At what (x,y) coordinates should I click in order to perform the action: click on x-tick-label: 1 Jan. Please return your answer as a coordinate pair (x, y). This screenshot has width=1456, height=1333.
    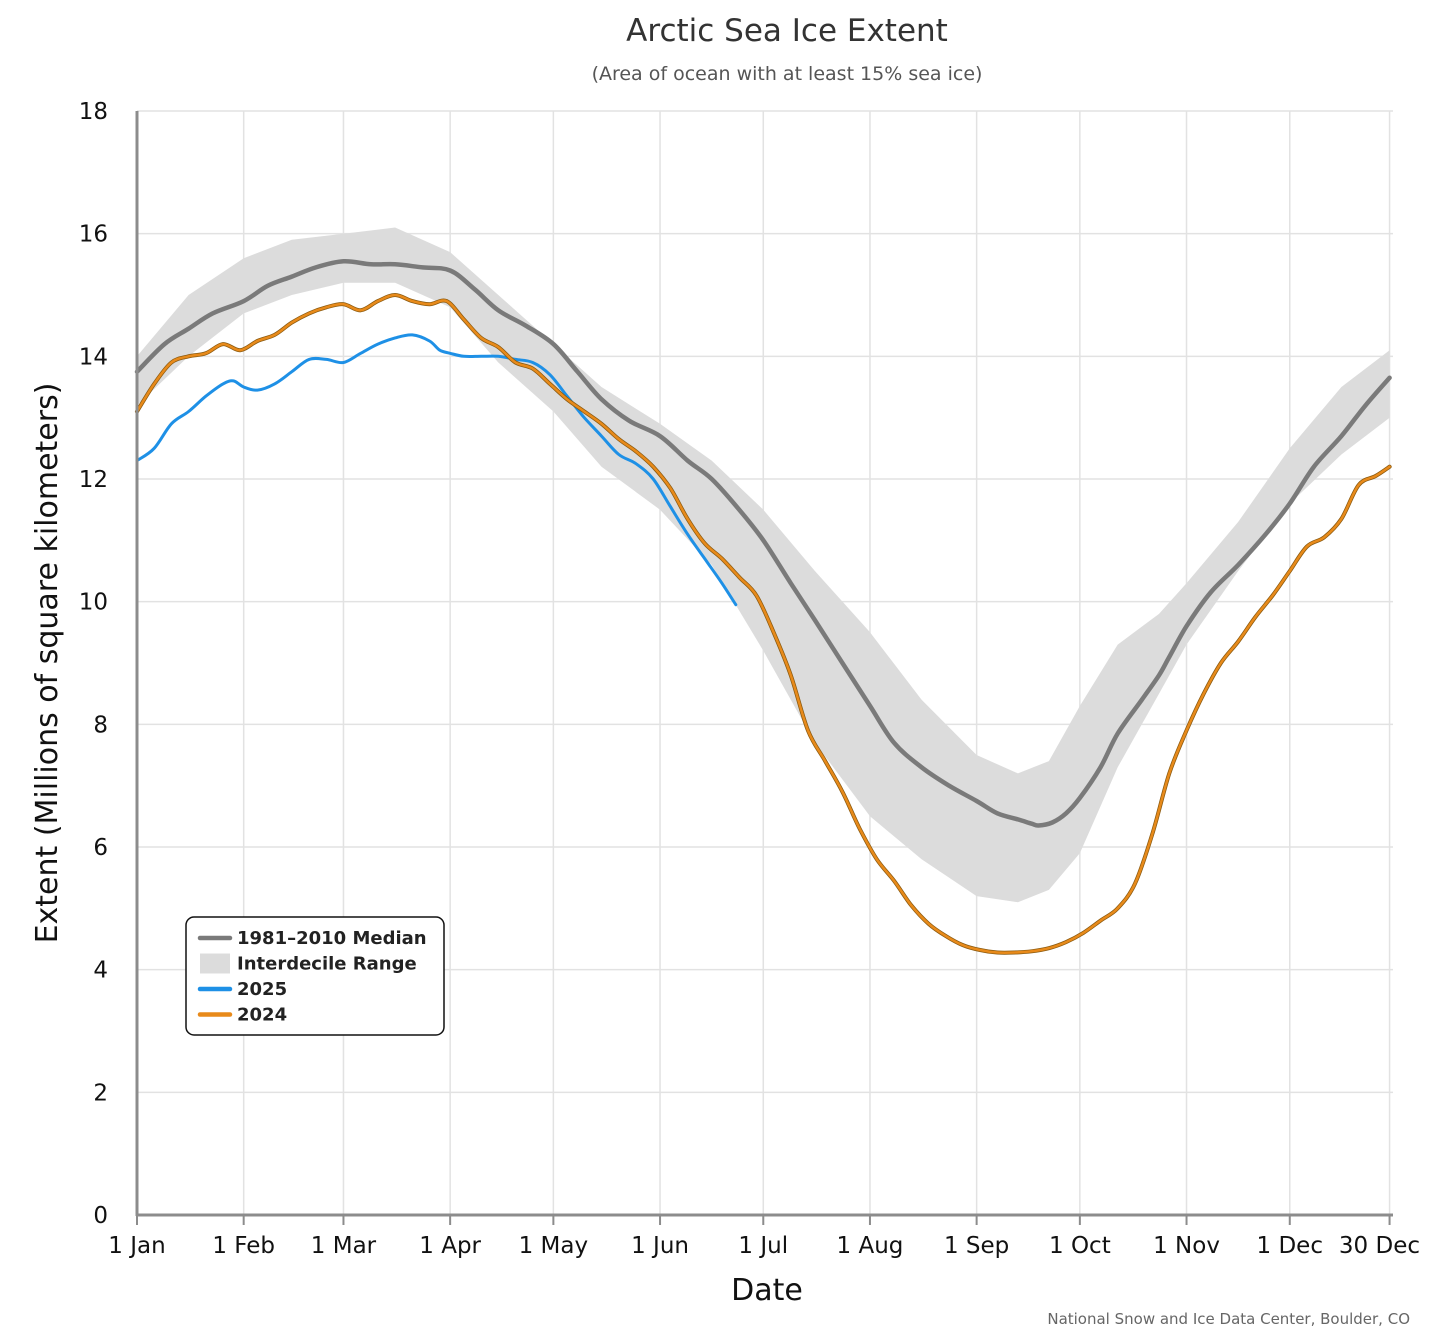
    Looking at the image, I should click on (136, 1246).